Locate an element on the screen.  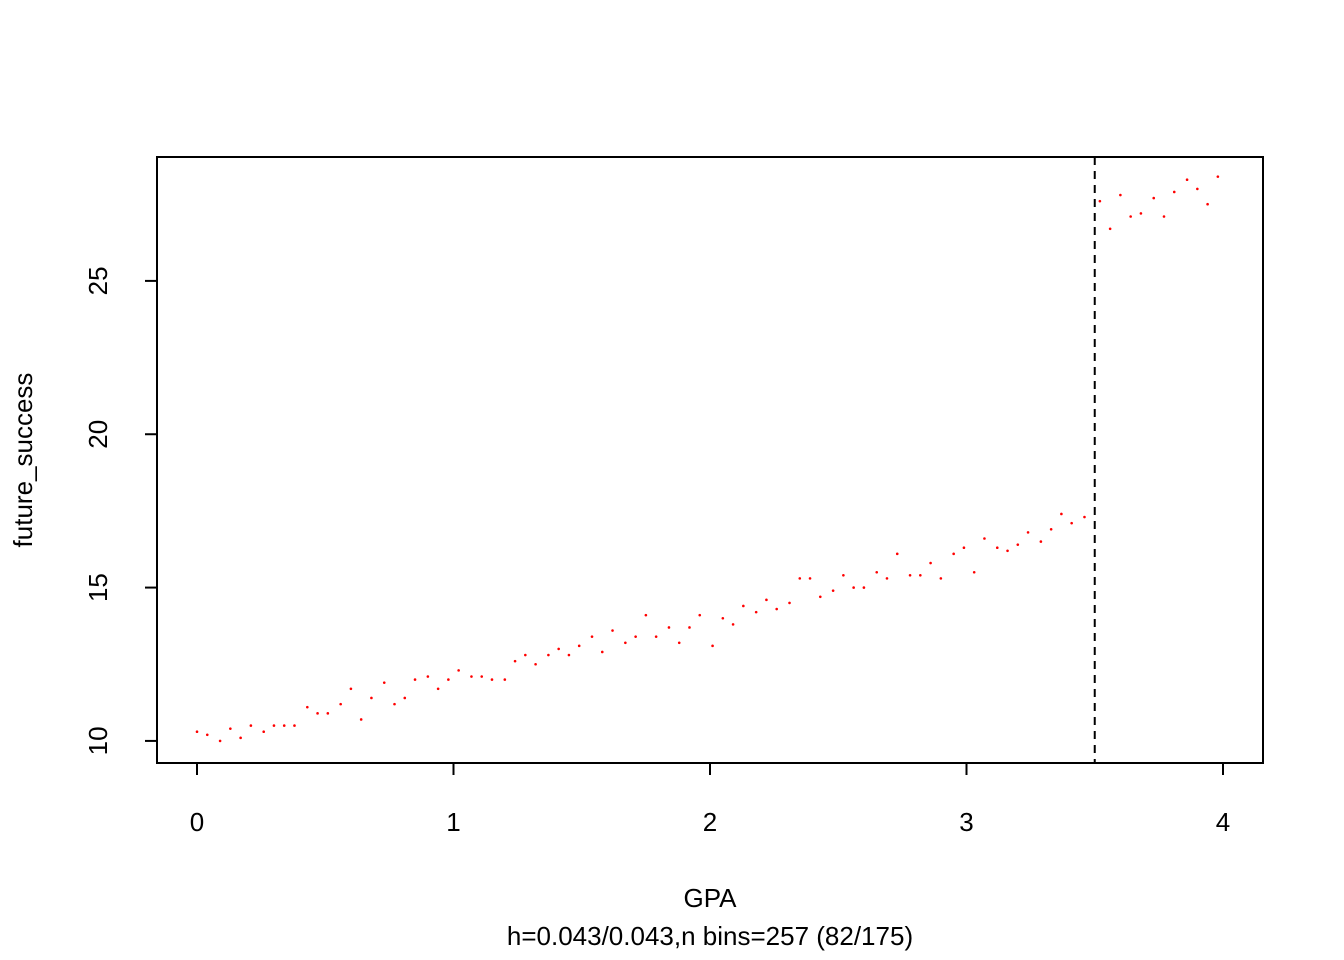
y-tick-label: 20 is located at coordinates (98, 434).